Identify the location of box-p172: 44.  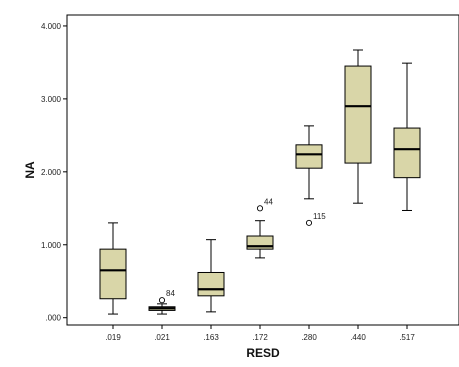
(260, 228).